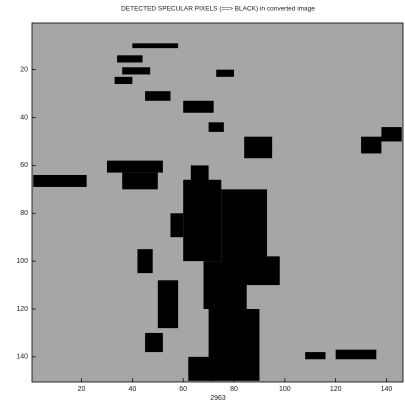 The height and width of the screenshot is (406, 405). Describe the element at coordinates (24, 213) in the screenshot. I see `y-tick-label: 80` at that location.